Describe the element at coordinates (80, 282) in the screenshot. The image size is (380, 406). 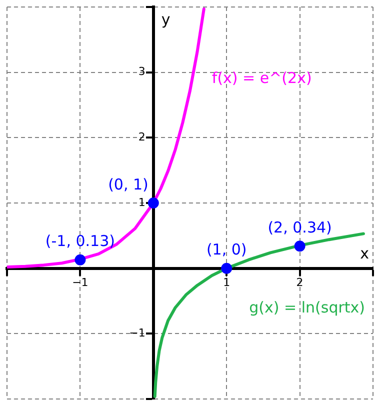
I see `x-tick-label: −1` at that location.